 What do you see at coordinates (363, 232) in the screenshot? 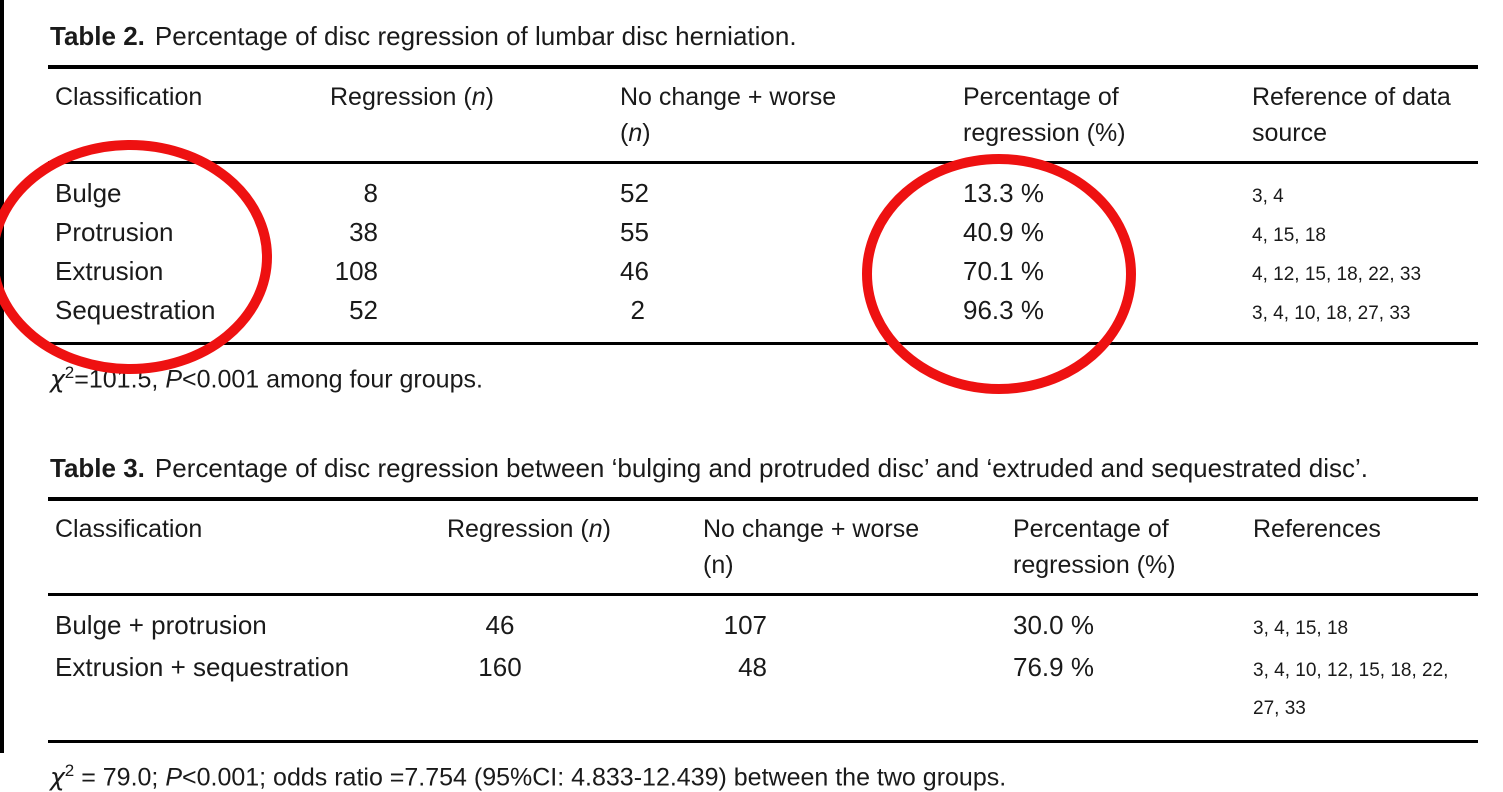
I see `cell-regression: 38` at bounding box center [363, 232].